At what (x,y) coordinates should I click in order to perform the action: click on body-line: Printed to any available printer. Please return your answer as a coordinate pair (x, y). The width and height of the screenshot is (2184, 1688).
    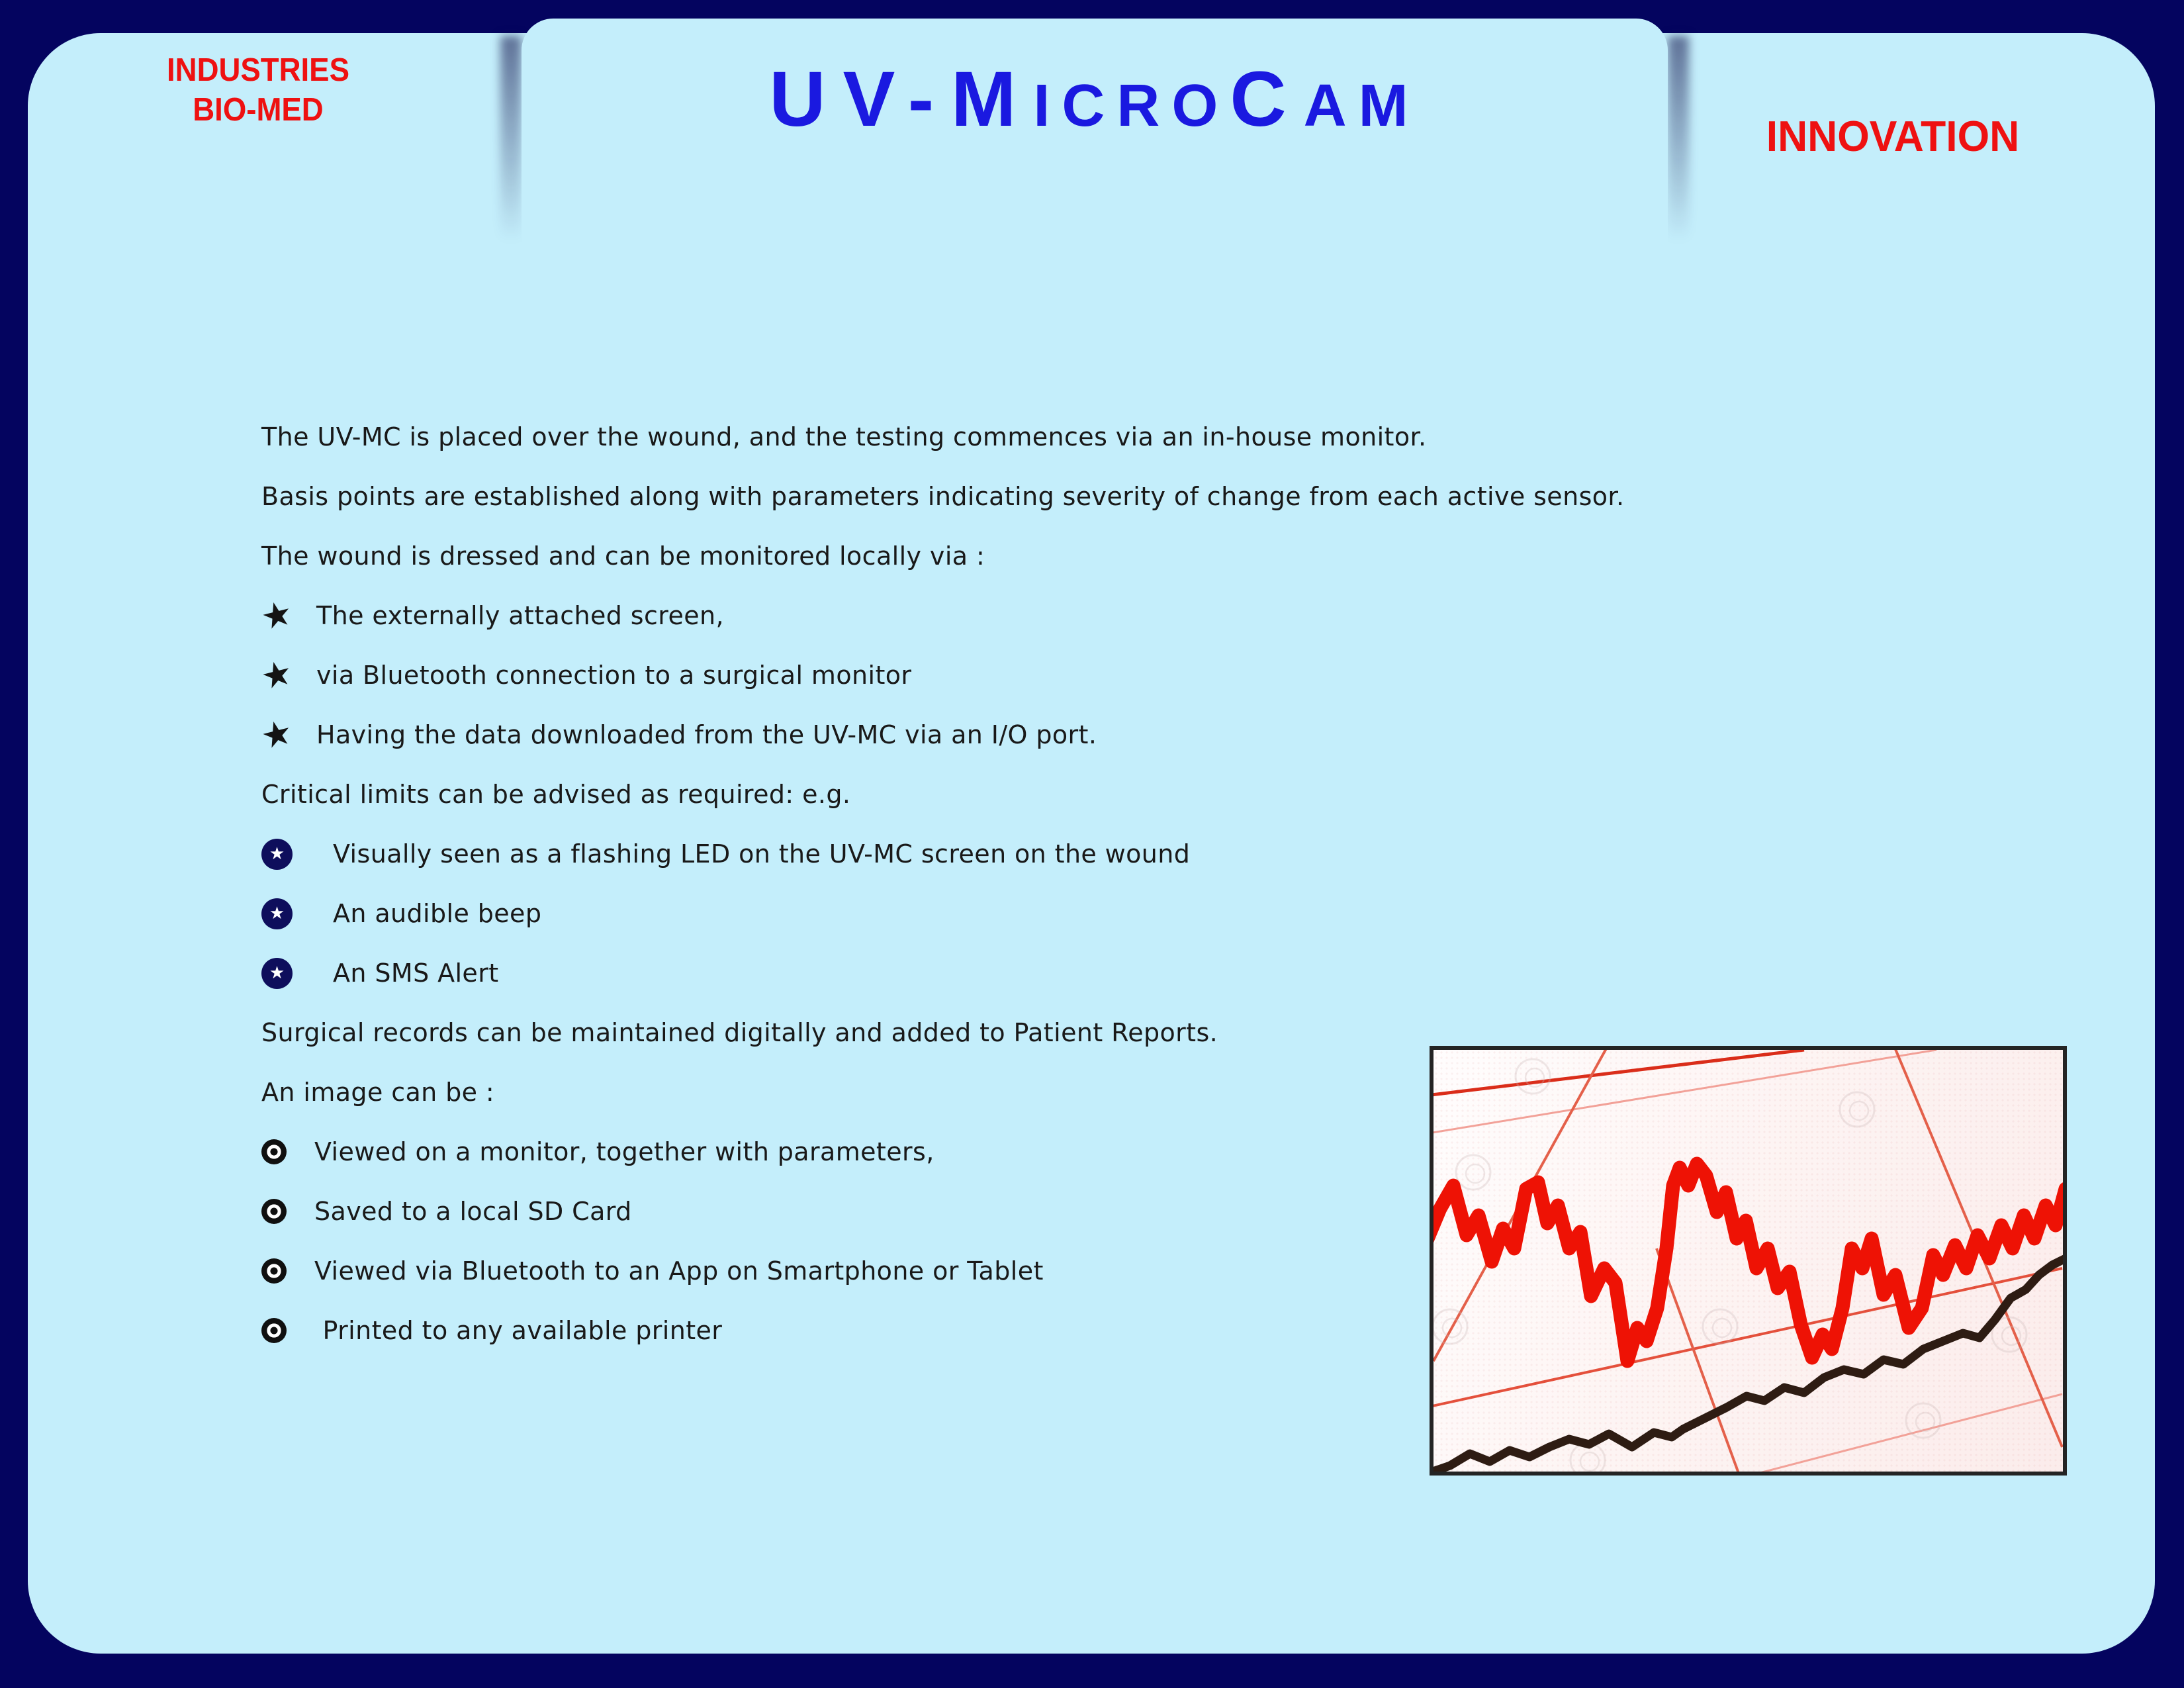
    Looking at the image, I should click on (943, 1330).